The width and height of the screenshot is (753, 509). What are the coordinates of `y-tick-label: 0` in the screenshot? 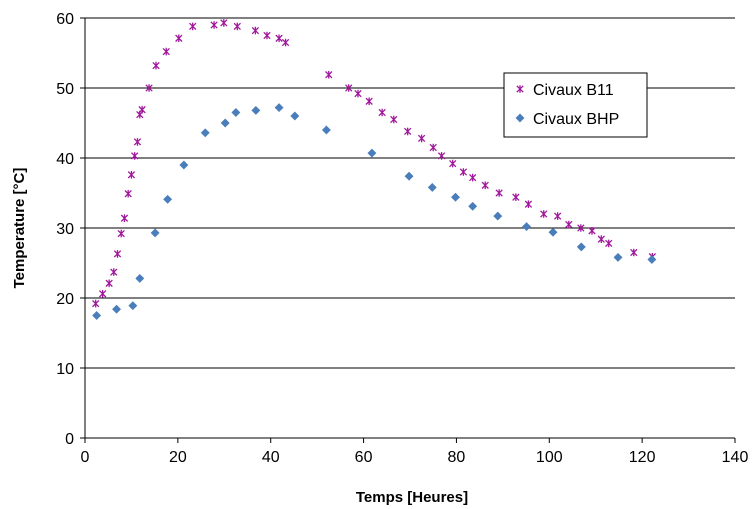 It's located at (69, 439).